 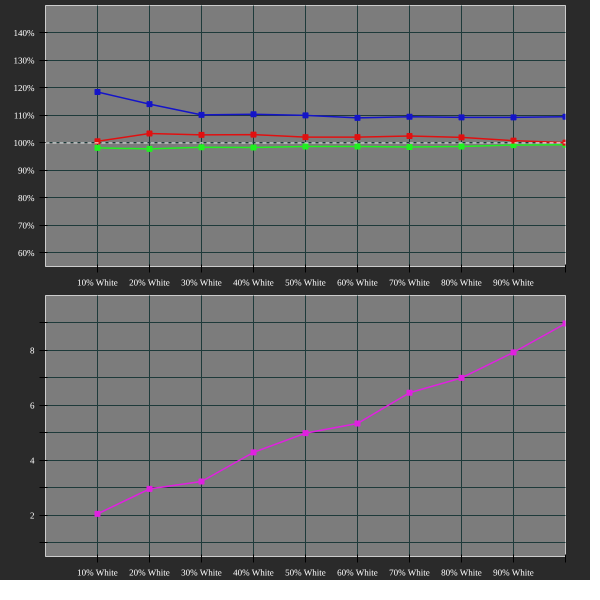 I want to click on y-tick-label: 110%, so click(x=25, y=115).